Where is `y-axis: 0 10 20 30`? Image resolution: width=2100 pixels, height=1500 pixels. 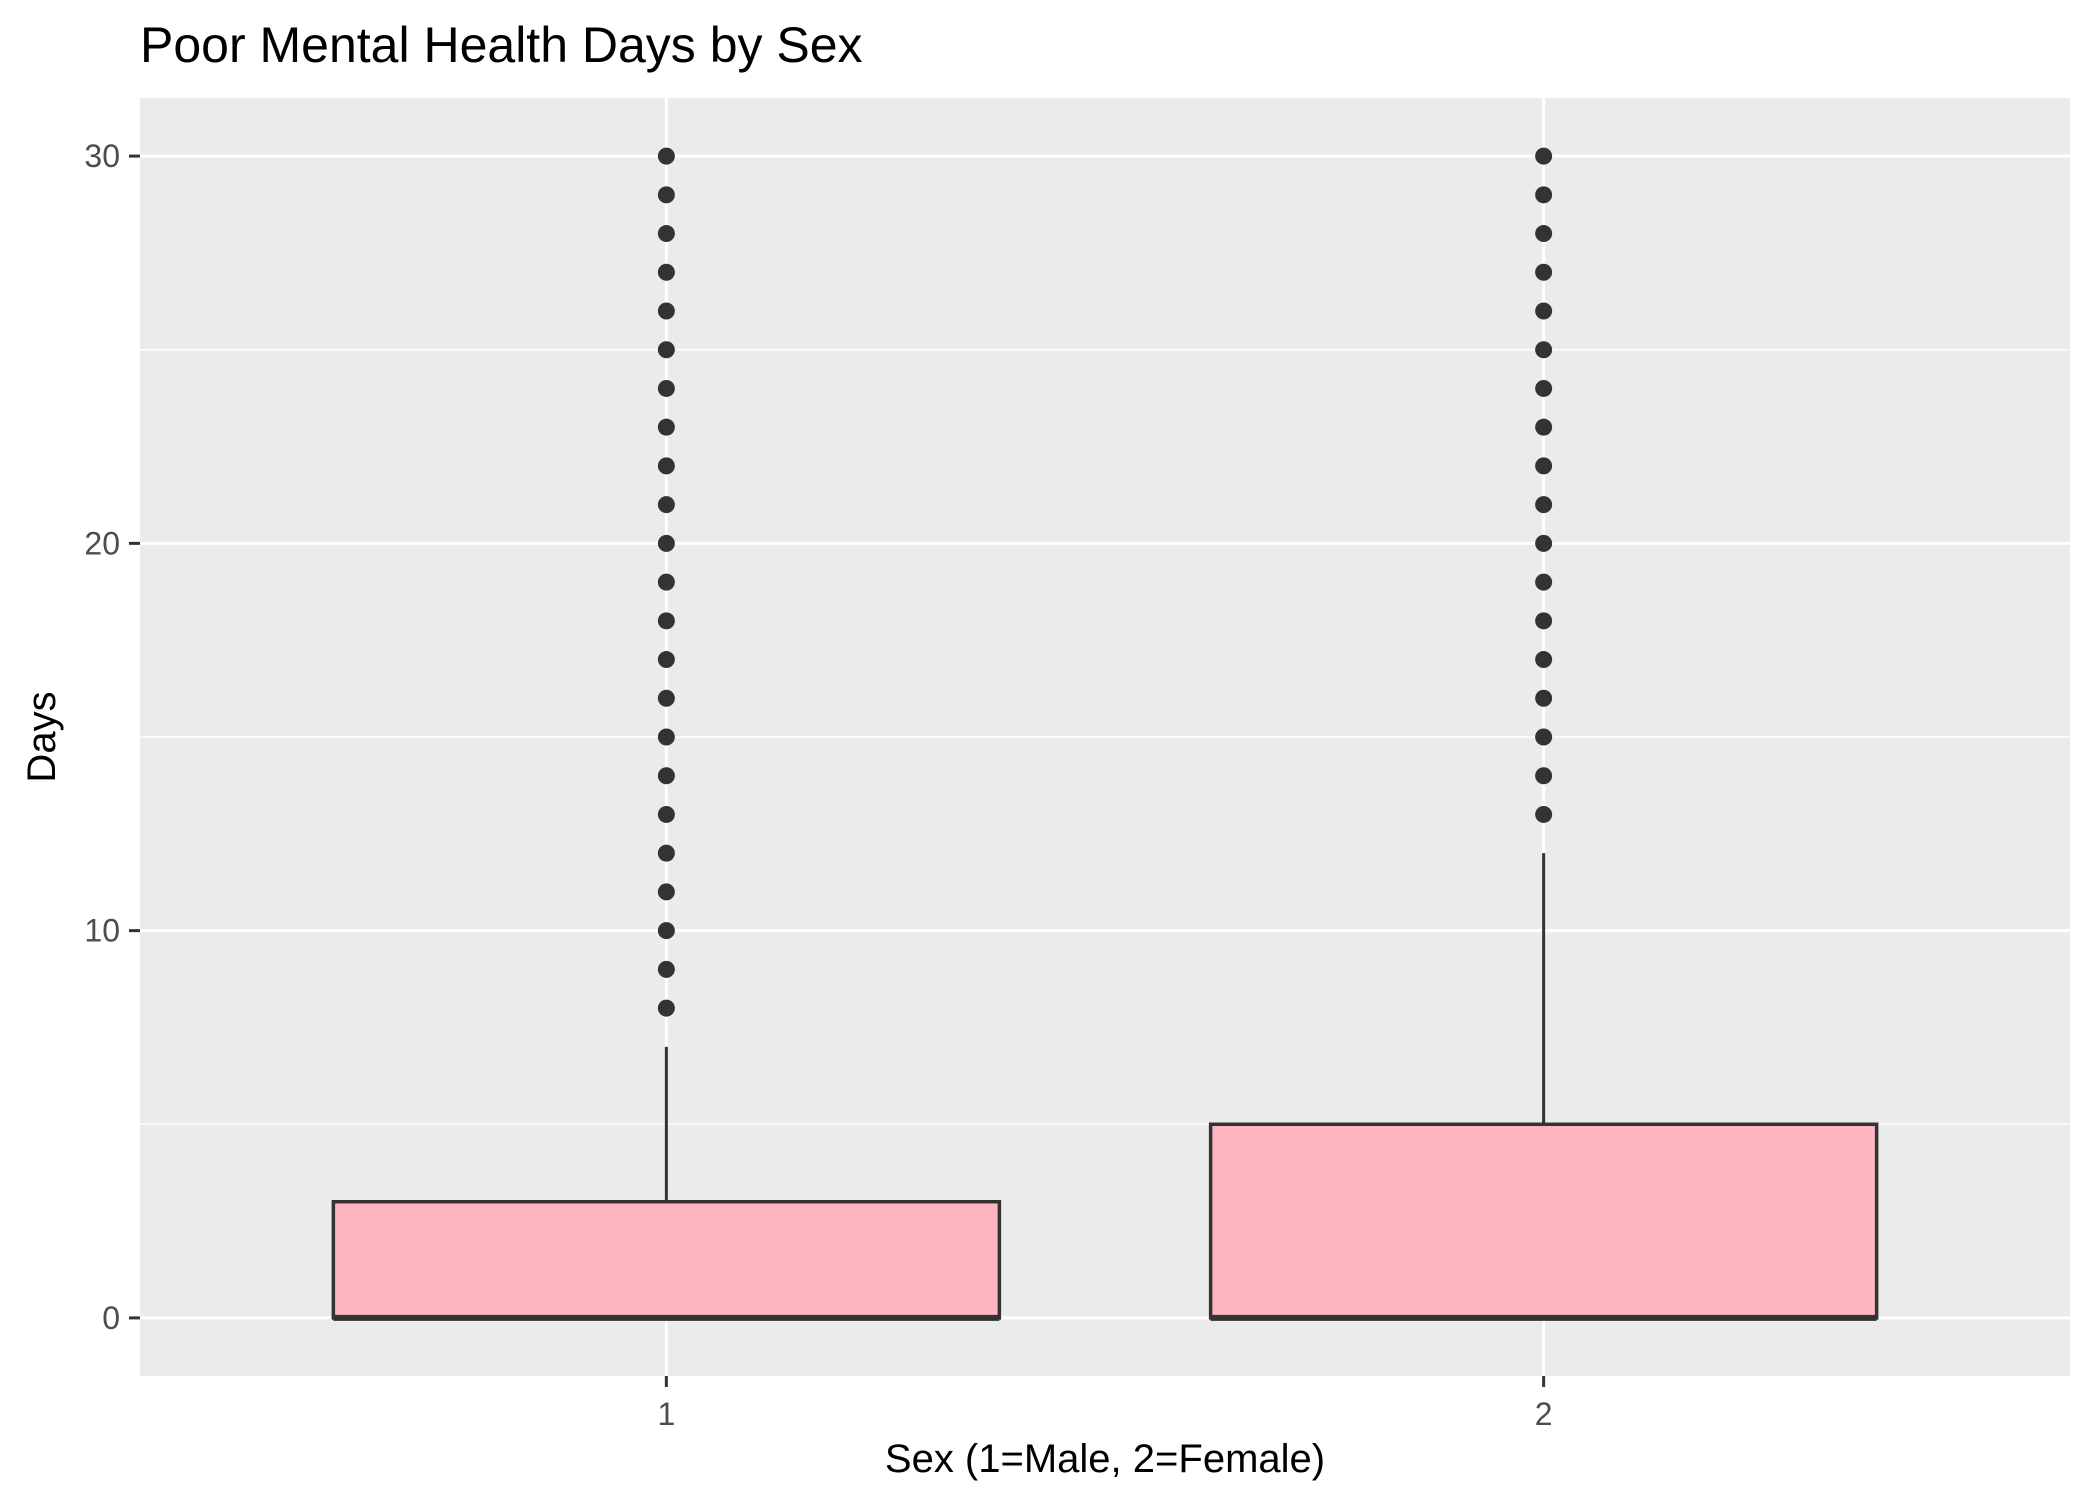 y-axis: 0 10 20 30 is located at coordinates (112, 737).